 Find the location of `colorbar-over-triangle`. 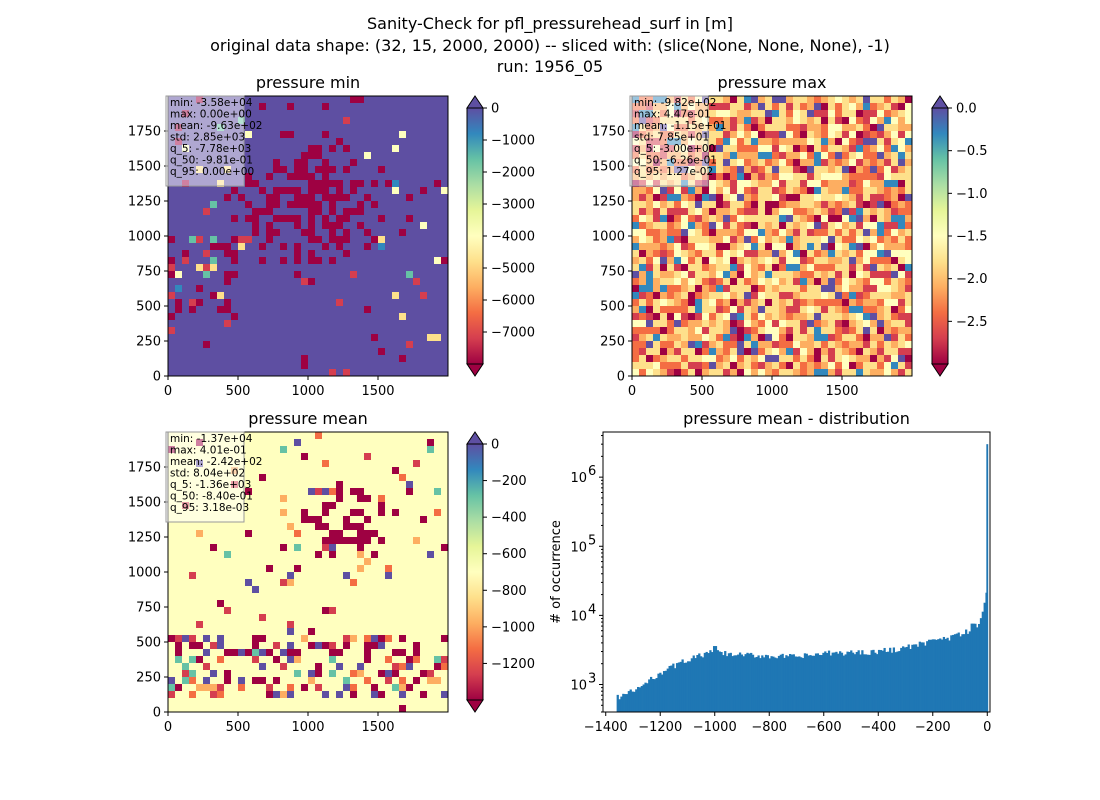

colorbar-over-triangle is located at coordinates (940, 102).